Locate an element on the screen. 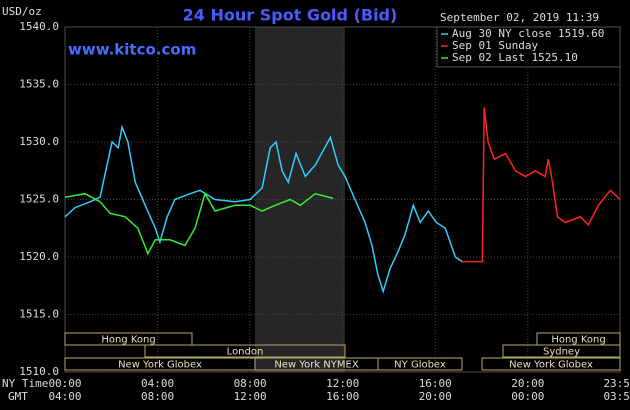 The image size is (630, 410). gmt-tick-label: 08:00 is located at coordinates (157, 396).